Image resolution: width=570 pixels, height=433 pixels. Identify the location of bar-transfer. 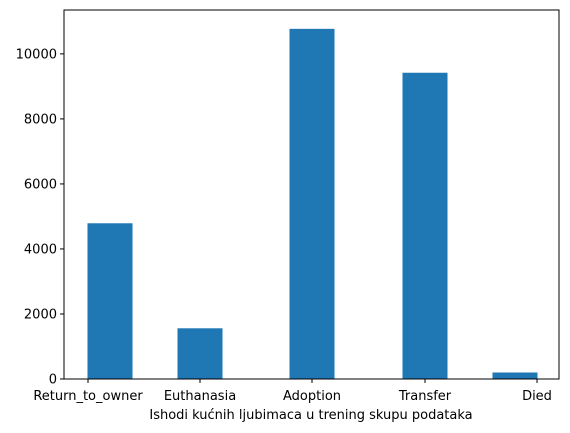
(425, 226).